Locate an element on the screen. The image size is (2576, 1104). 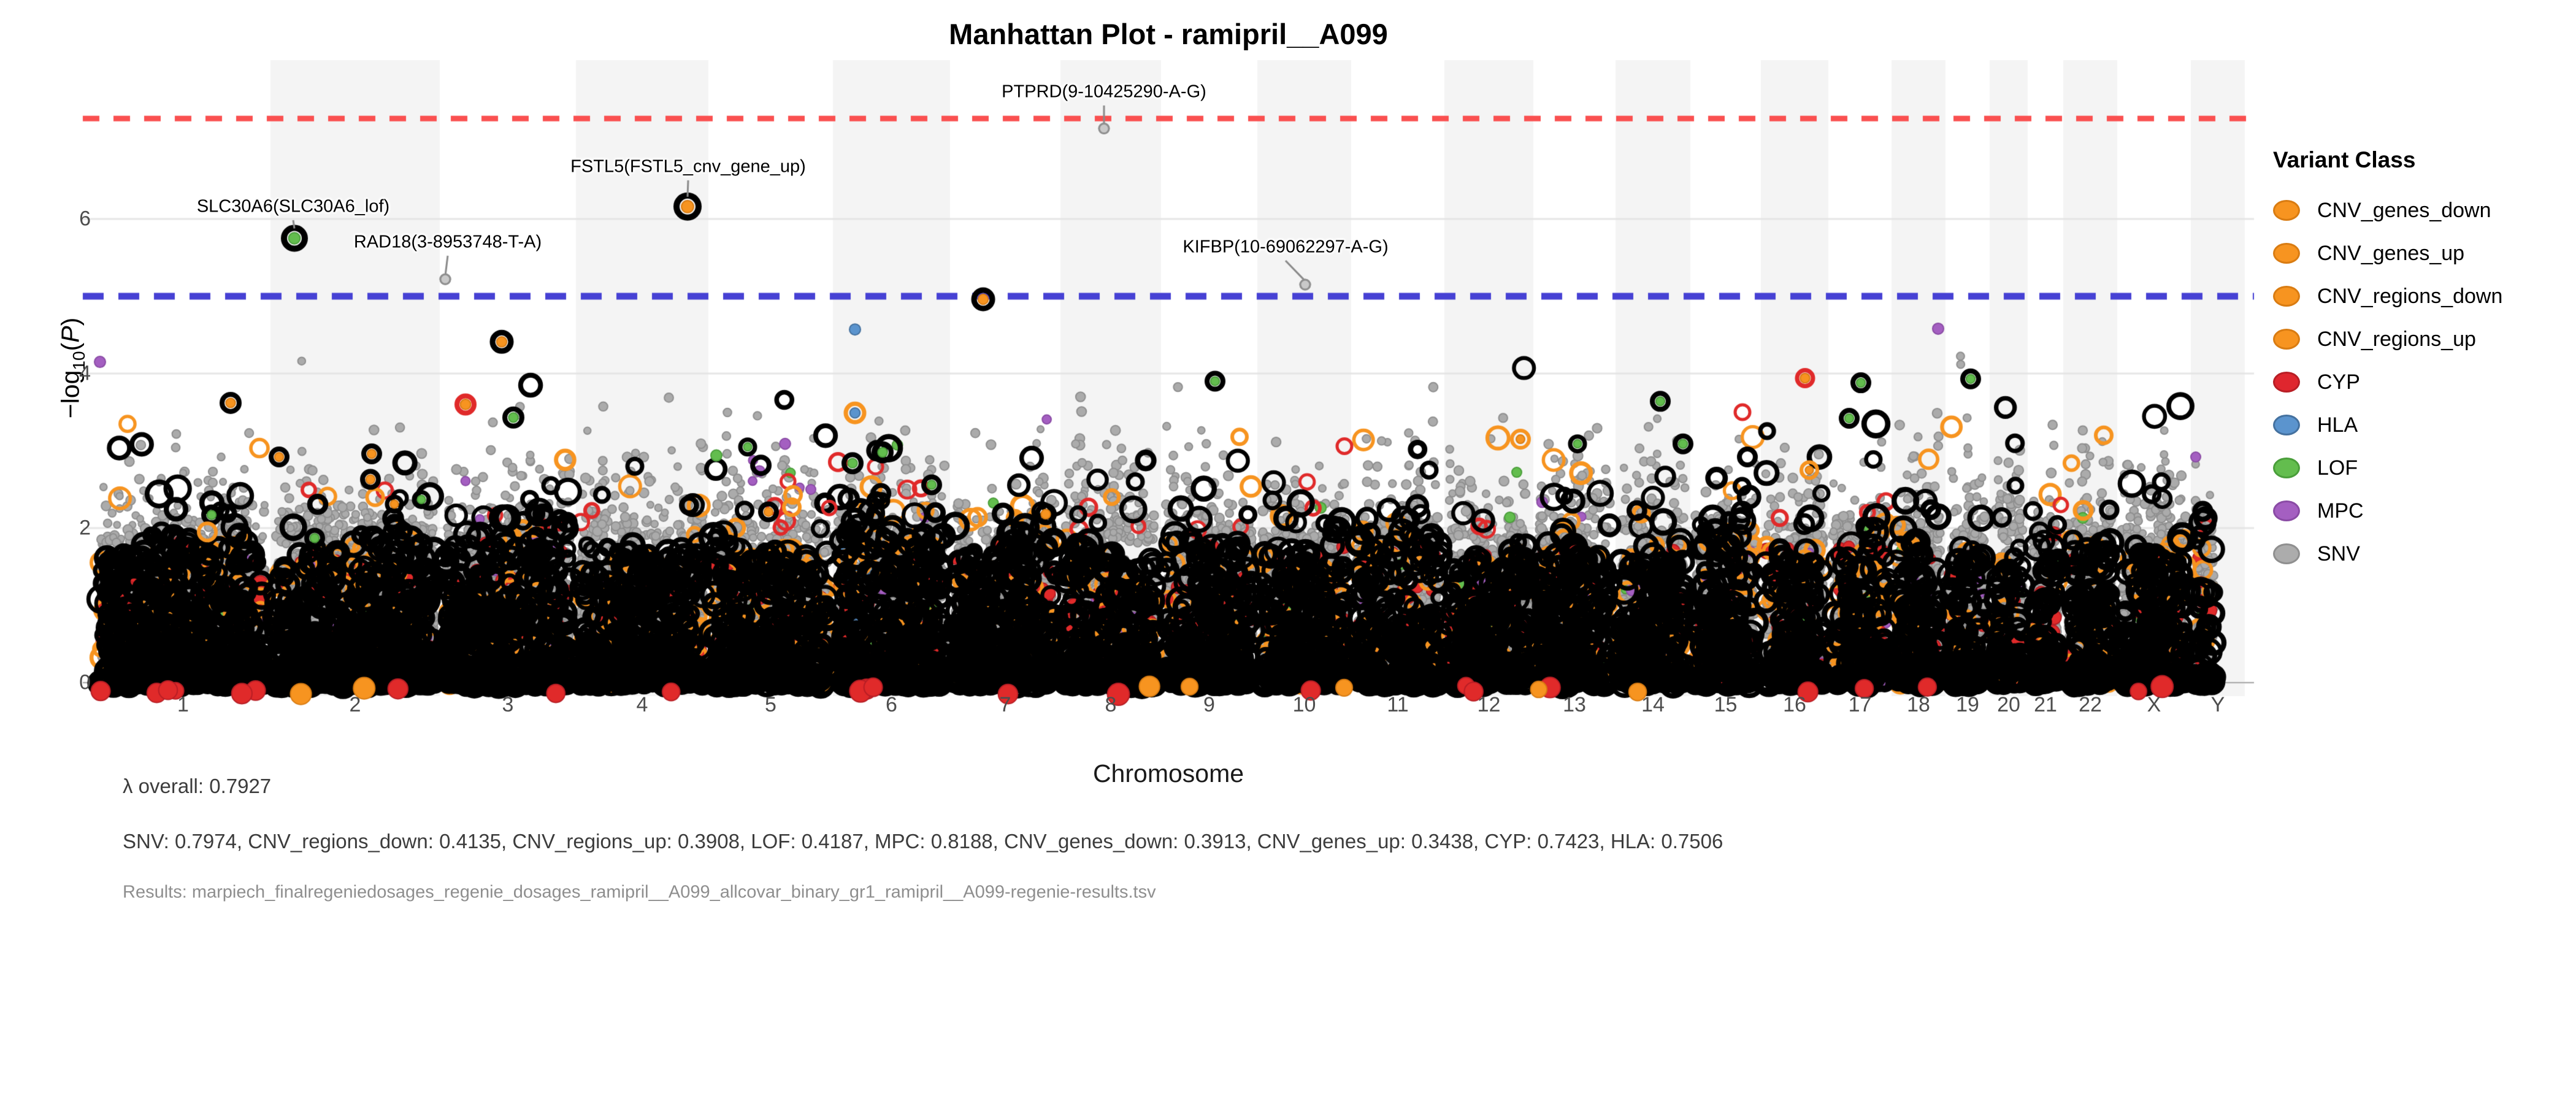
legend-item: CNV_regions_down is located at coordinates (2387, 296).